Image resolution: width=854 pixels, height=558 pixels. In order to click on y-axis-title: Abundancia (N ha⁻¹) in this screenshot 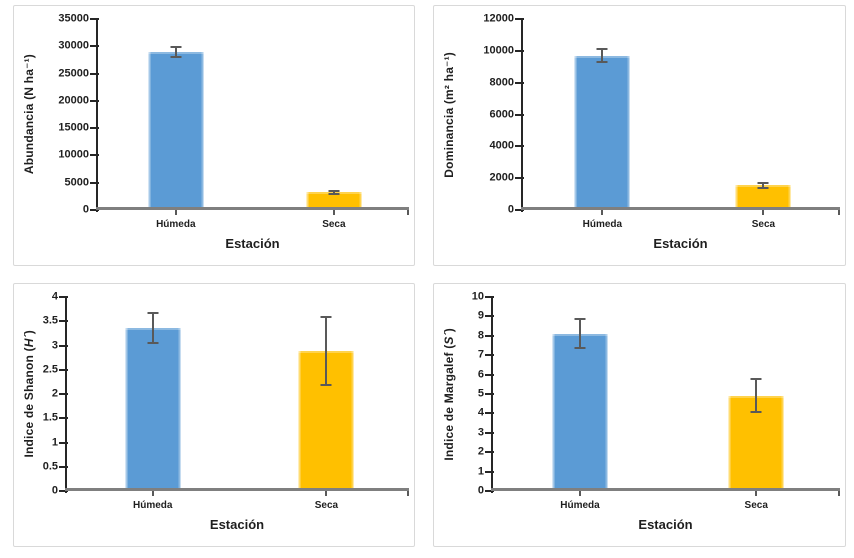, I will do `click(29, 114)`.